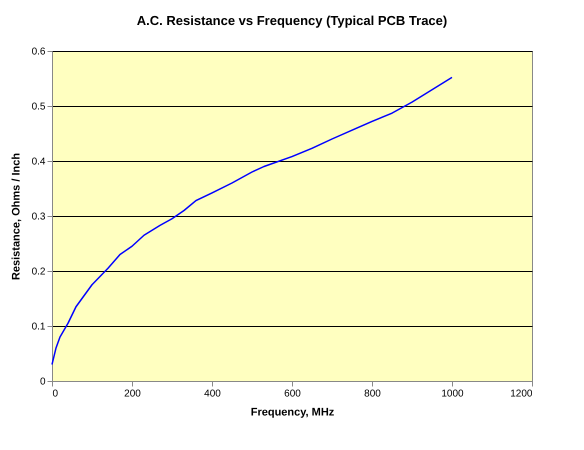 The width and height of the screenshot is (584, 450). Describe the element at coordinates (39, 52) in the screenshot. I see `y-tick-label: 0.6` at that location.